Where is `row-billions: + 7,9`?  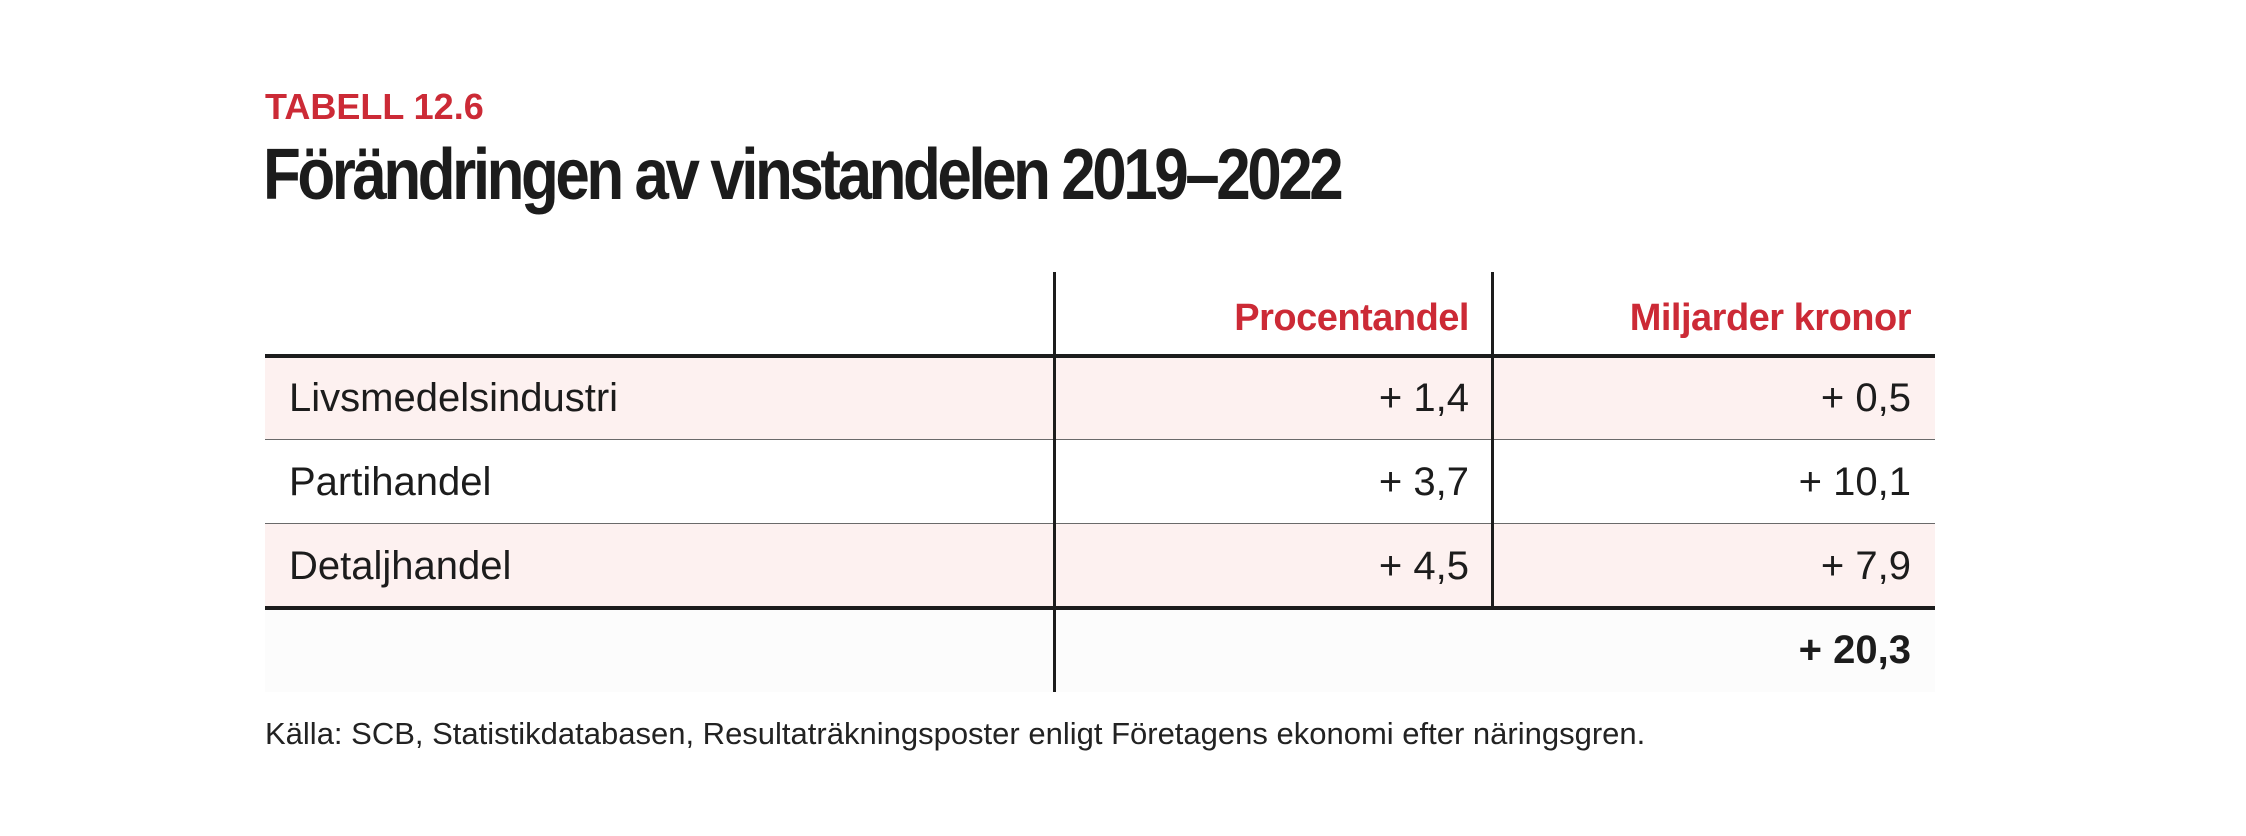
row-billions: + 7,9 is located at coordinates (1865, 565).